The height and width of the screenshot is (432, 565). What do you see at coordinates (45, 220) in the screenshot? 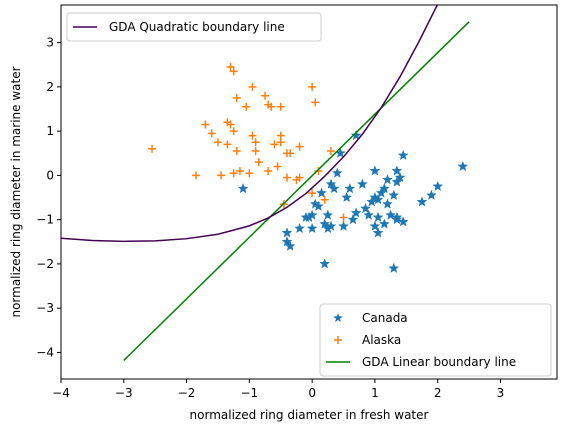
I see `y-tick-label: −1` at bounding box center [45, 220].